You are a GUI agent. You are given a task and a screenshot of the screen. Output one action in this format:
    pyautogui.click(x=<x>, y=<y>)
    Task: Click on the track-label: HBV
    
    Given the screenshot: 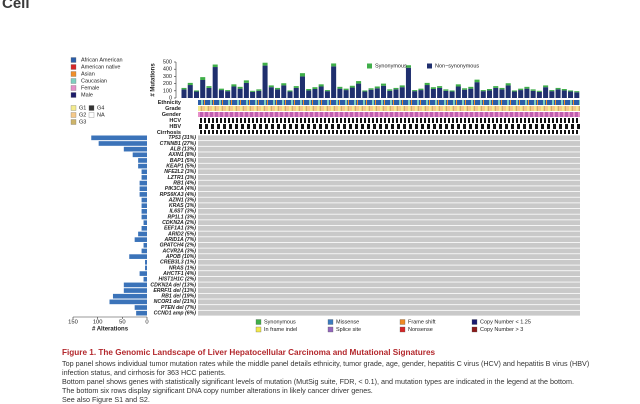 What is the action you would take?
    pyautogui.click(x=175, y=127)
    